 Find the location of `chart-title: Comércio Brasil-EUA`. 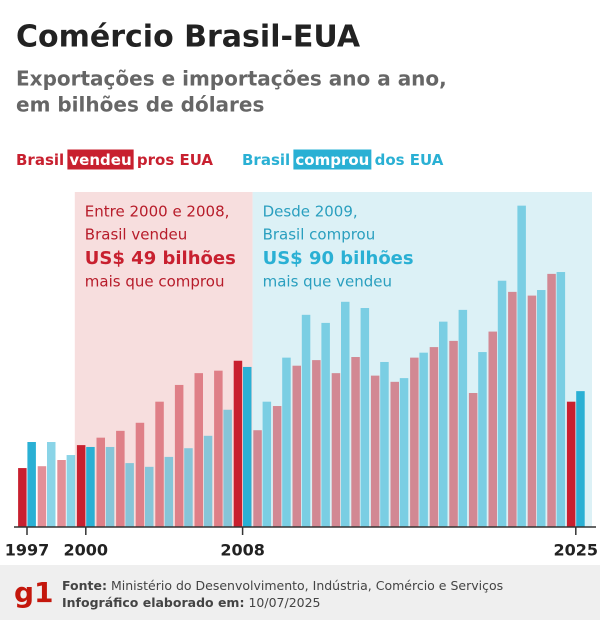

chart-title: Comércio Brasil-EUA is located at coordinates (188, 37).